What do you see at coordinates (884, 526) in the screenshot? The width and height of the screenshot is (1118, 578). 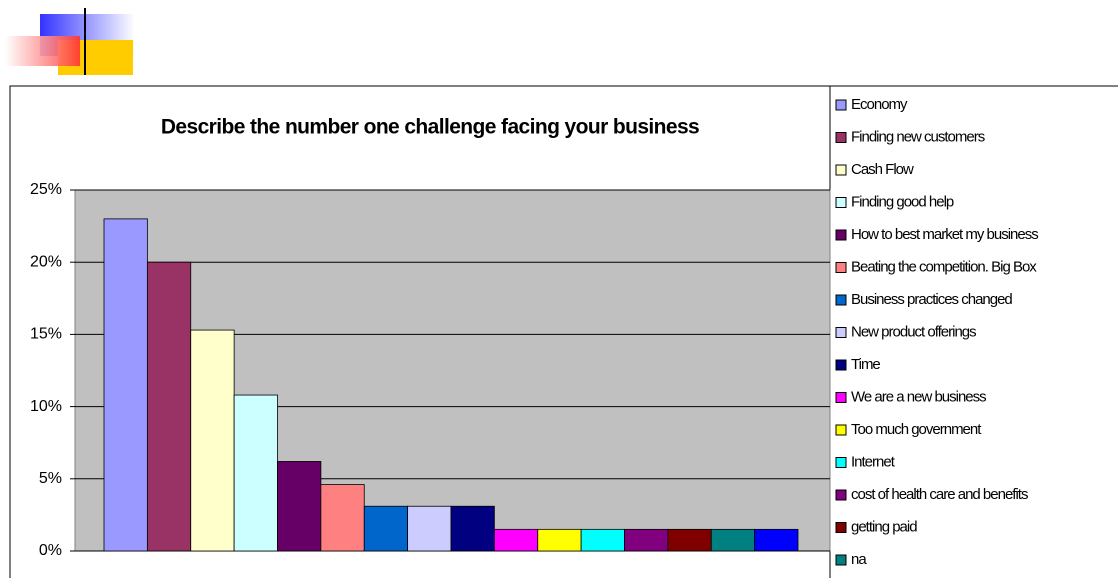 I see `legend-label: getting paid` at bounding box center [884, 526].